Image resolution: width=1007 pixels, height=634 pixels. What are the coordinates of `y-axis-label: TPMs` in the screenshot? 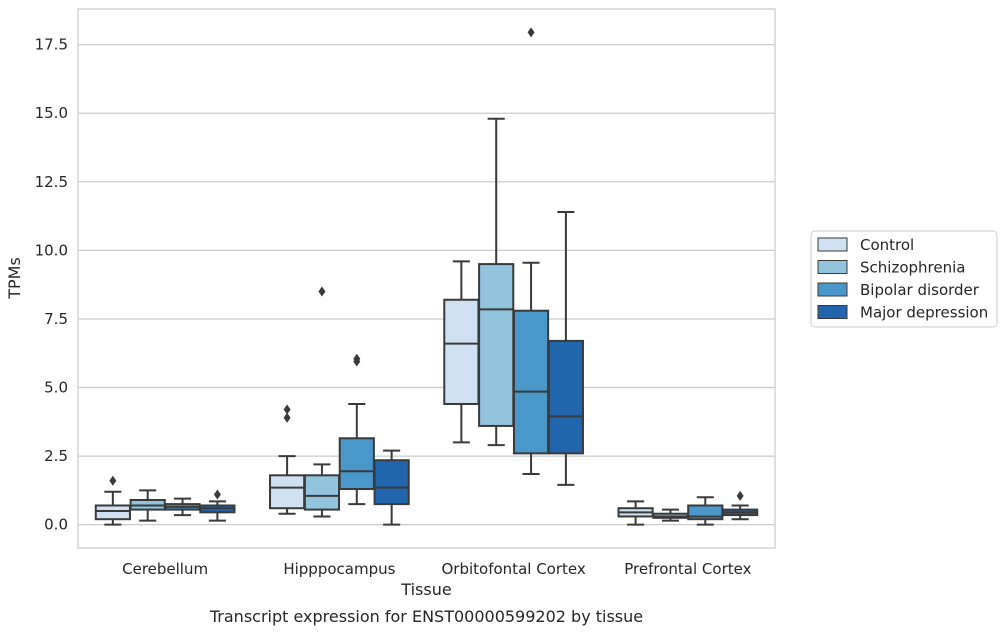 It's located at (14, 278).